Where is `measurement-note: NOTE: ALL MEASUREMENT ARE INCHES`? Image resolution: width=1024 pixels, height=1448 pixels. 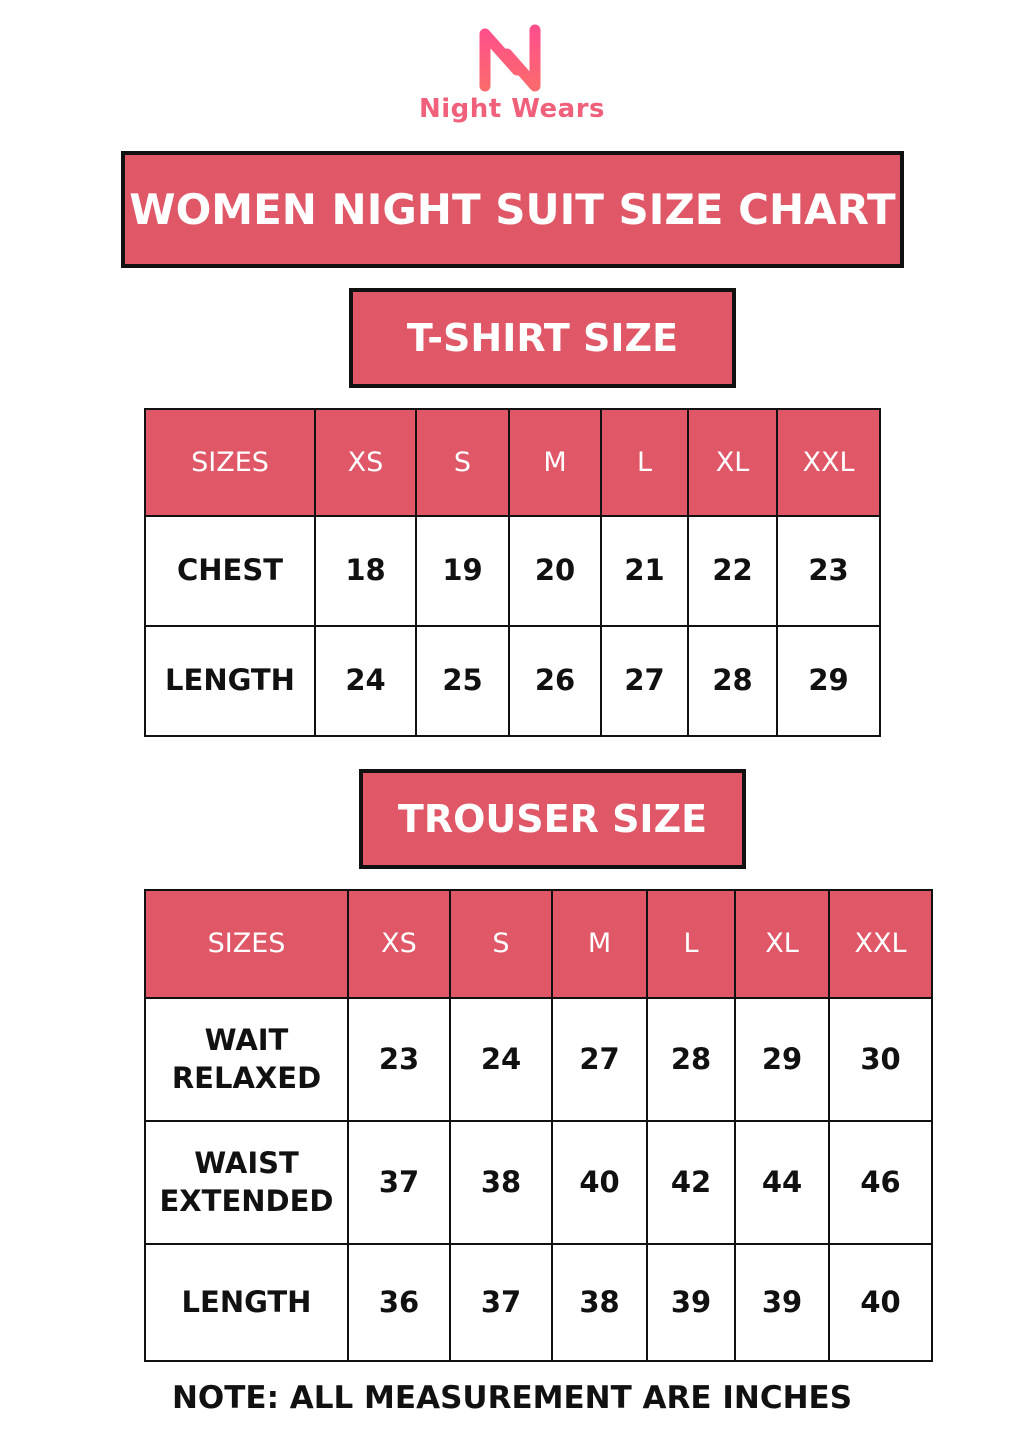
measurement-note: NOTE: ALL MEASUREMENT ARE INCHES is located at coordinates (512, 1398).